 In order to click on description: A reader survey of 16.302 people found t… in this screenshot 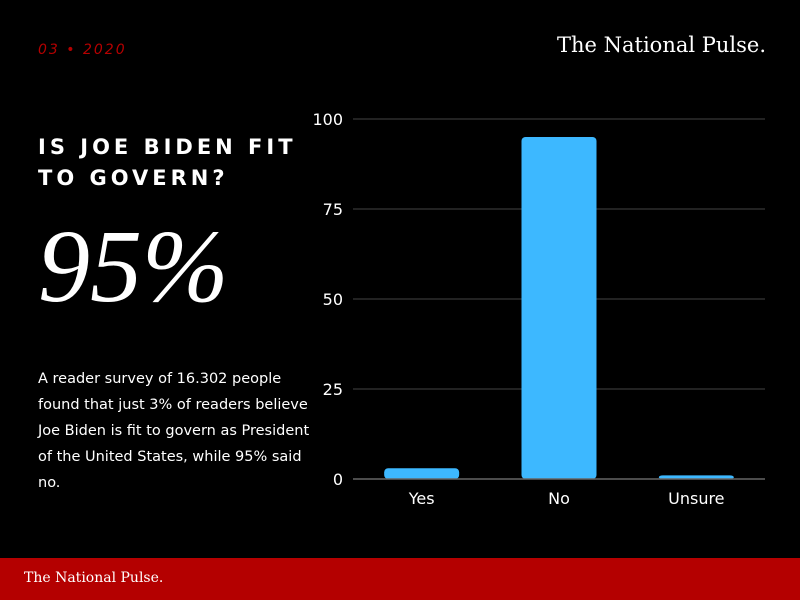, I will do `click(174, 431)`.